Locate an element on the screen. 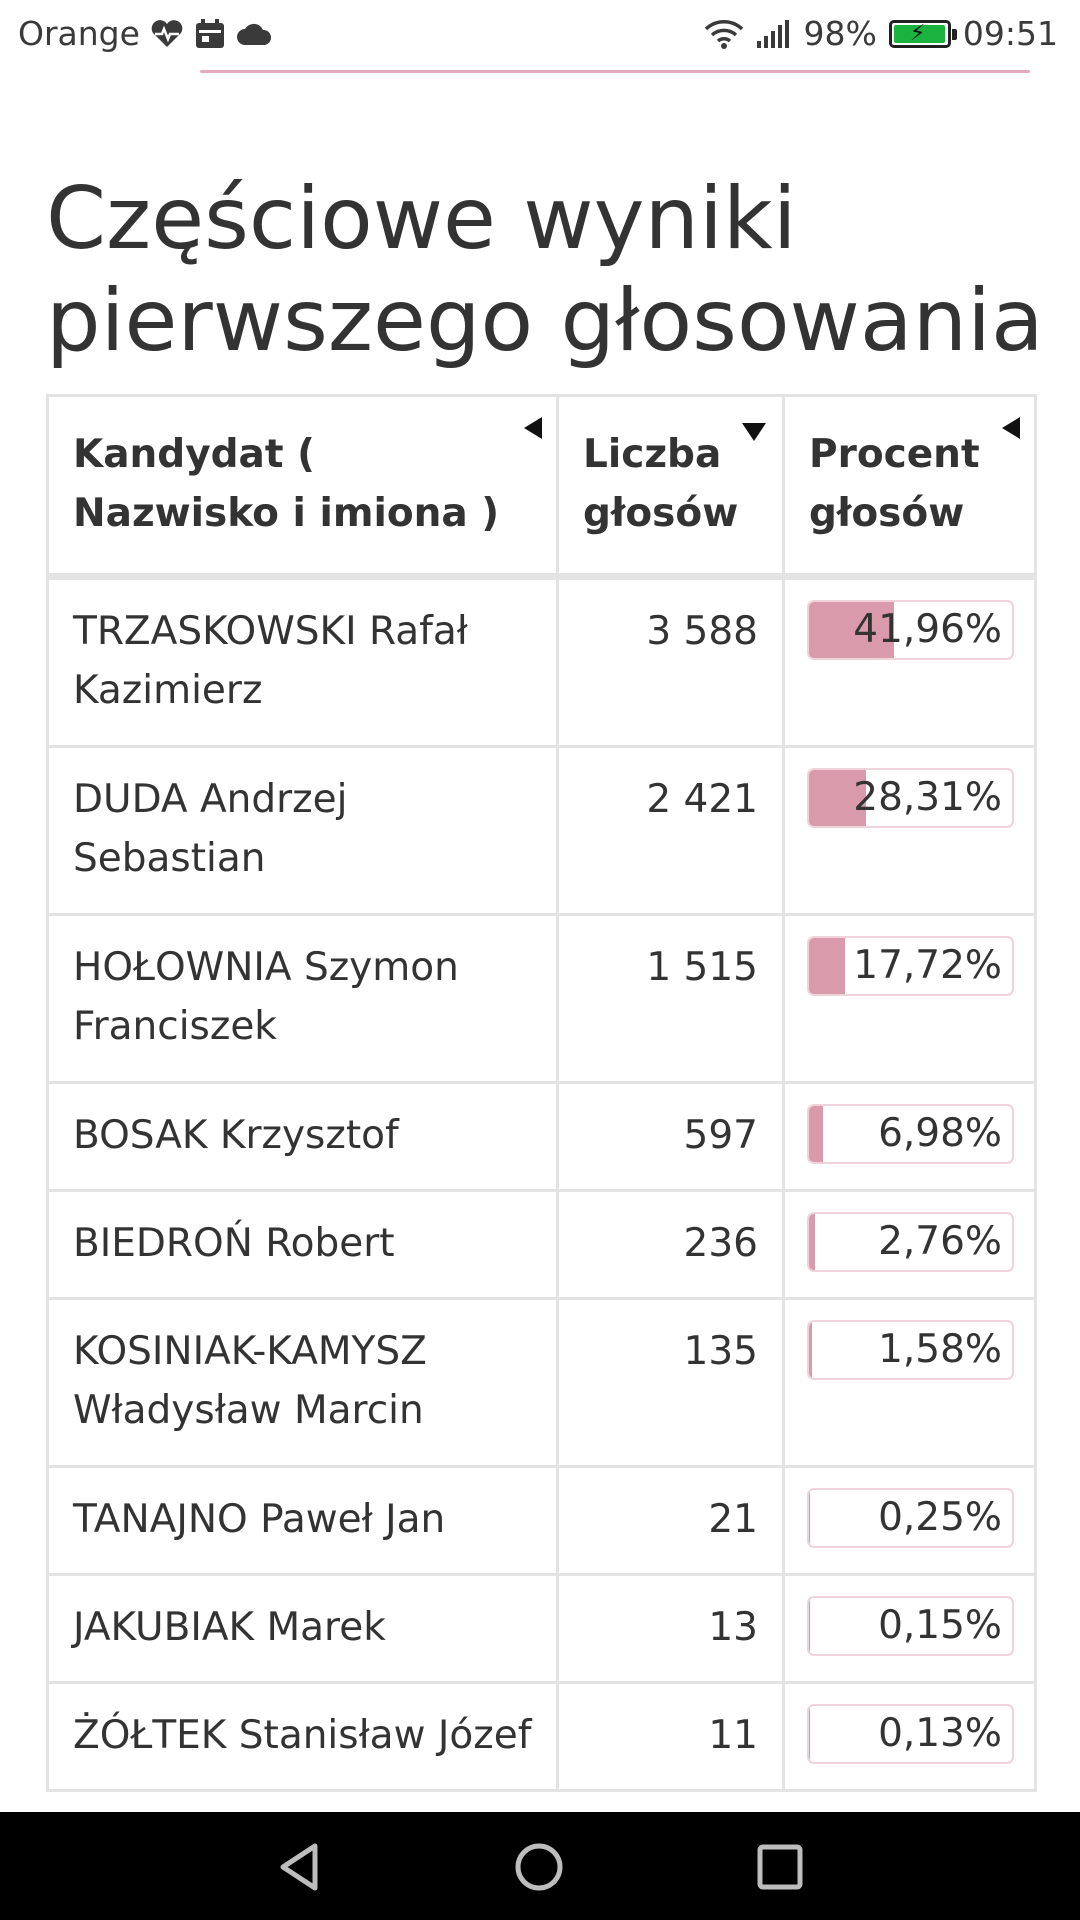 The image size is (1080, 1920). vote-count: 21 is located at coordinates (733, 1519).